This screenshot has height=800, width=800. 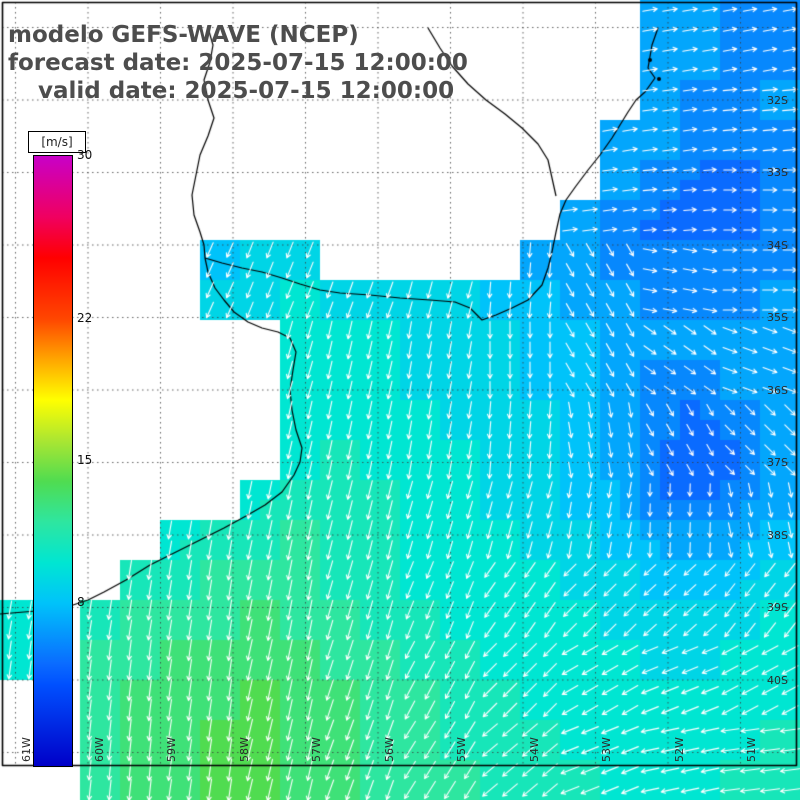 What do you see at coordinates (777, 100) in the screenshot?
I see `lat-label: 32S` at bounding box center [777, 100].